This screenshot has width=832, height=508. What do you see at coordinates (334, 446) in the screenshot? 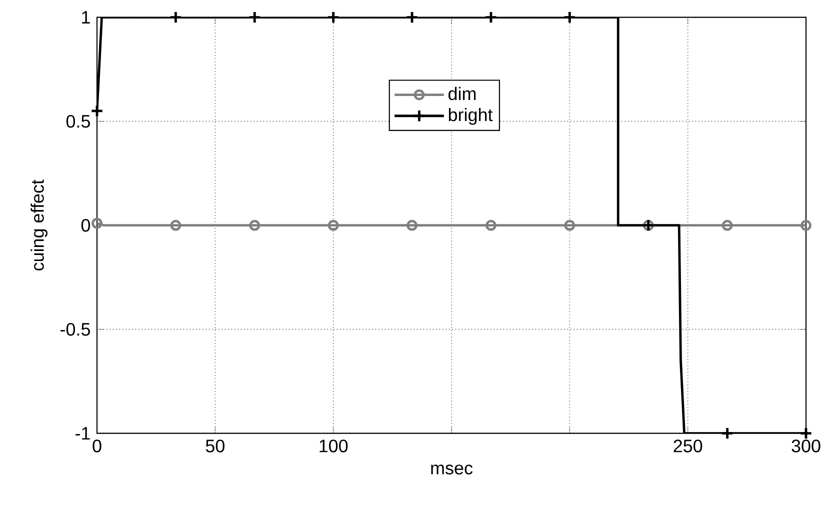
I see `x-tick-label: 100` at bounding box center [334, 446].